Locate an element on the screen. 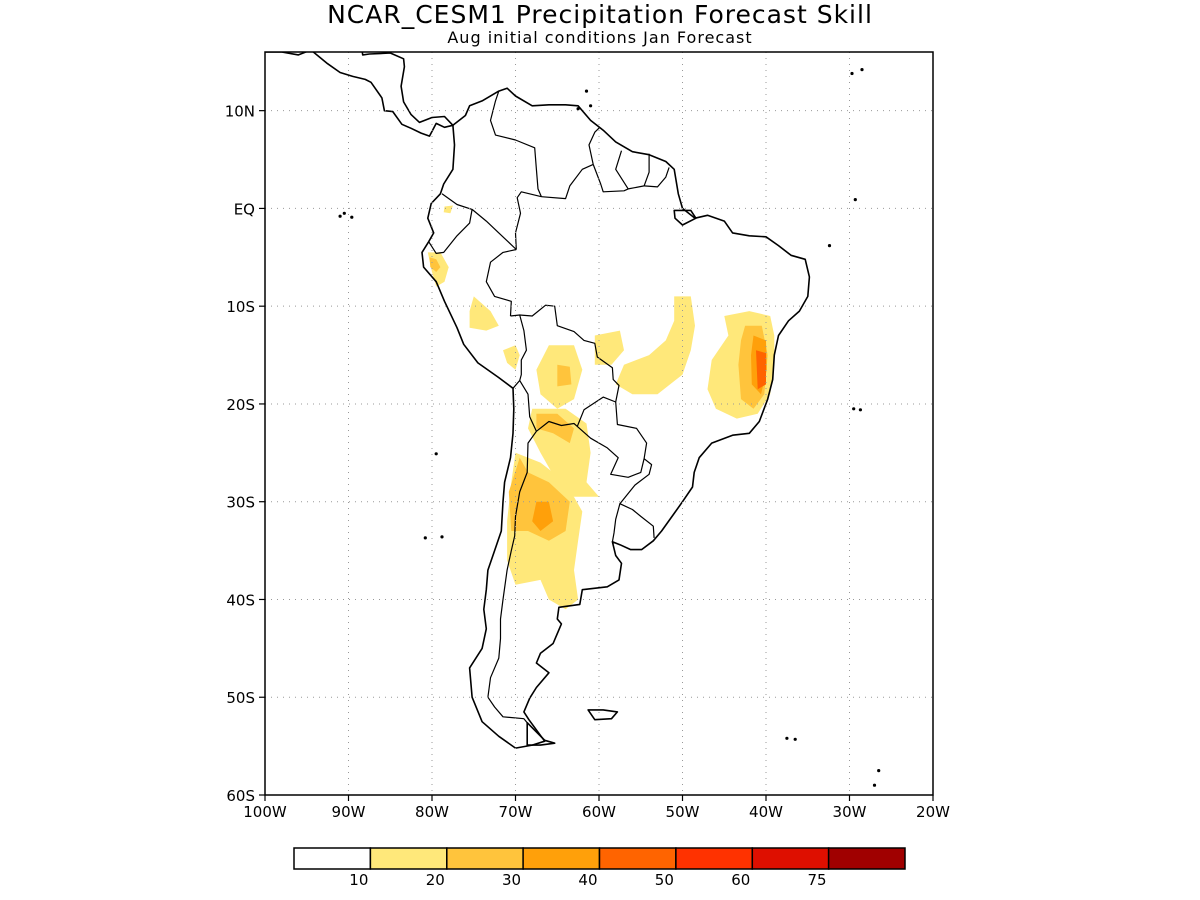 This screenshot has width=1200, height=900. lon-tick-label: 90W is located at coordinates (349, 812).